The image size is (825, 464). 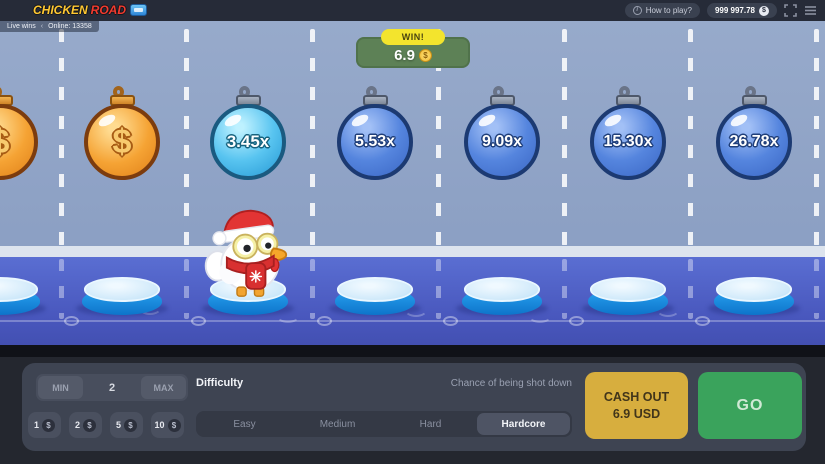 I want to click on multiplier-ornament: 26.78x, so click(x=754, y=133).